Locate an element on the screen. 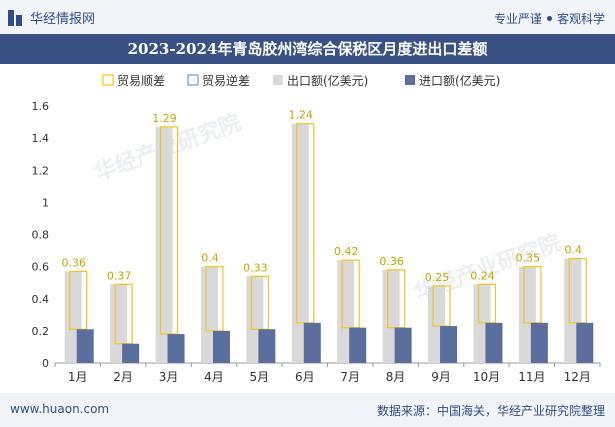  y-tick-label: 1 is located at coordinates (45, 202).